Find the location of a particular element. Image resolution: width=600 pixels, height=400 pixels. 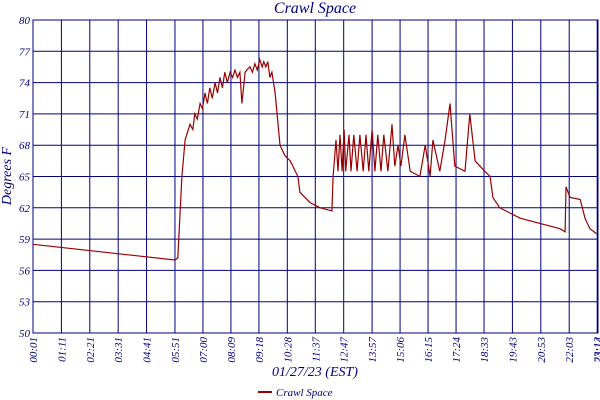

x-tick-label: 18:33 is located at coordinates (485, 350).